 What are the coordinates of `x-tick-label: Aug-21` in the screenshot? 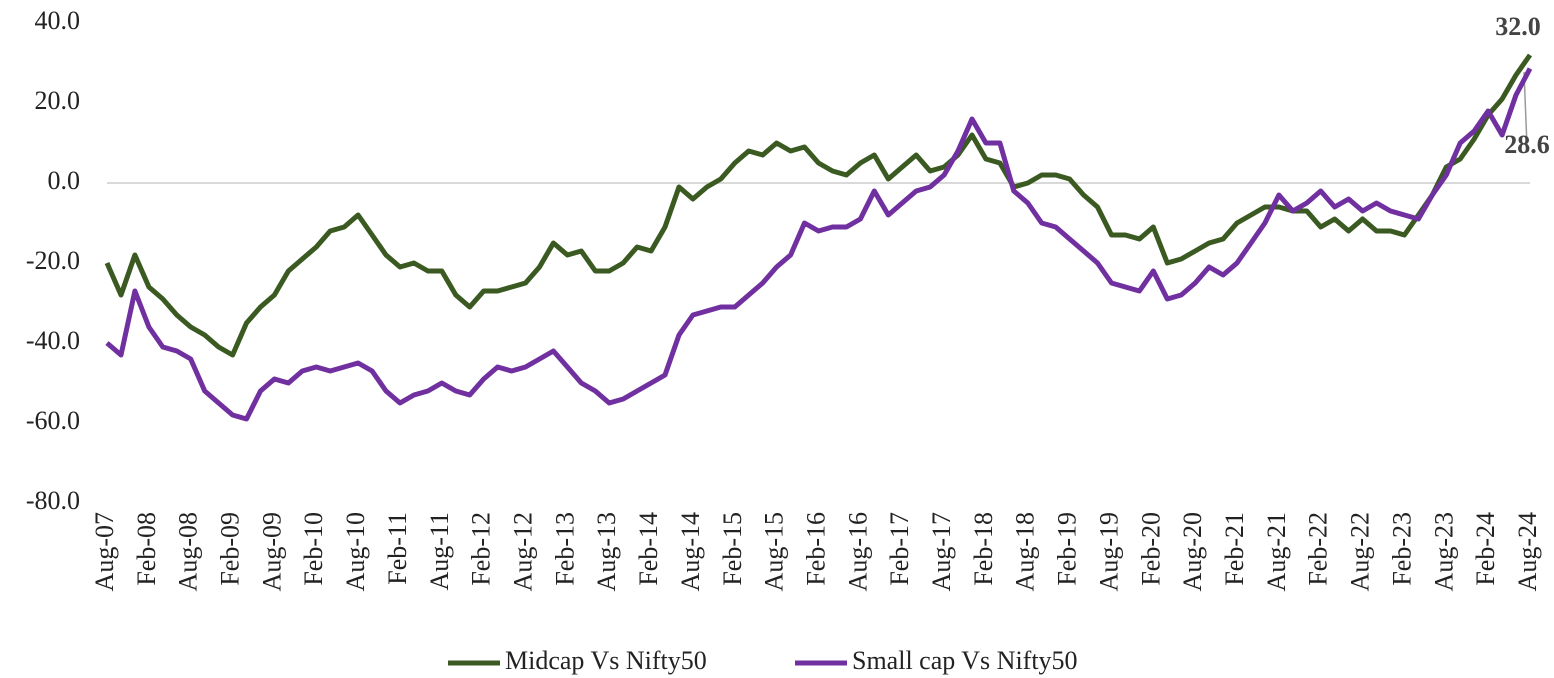 It's located at (1276, 551).